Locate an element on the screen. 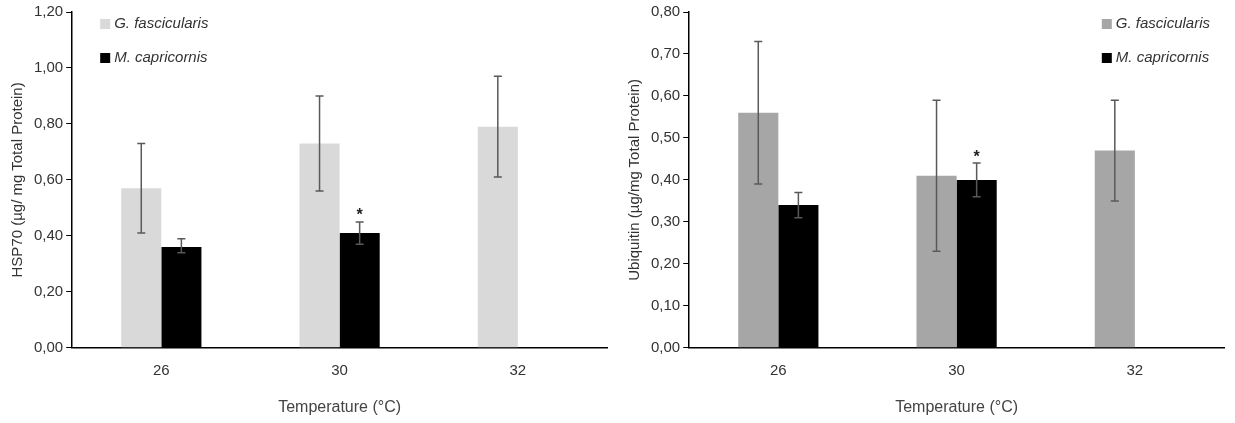  y-tick-label: 0,50 is located at coordinates (665, 137).